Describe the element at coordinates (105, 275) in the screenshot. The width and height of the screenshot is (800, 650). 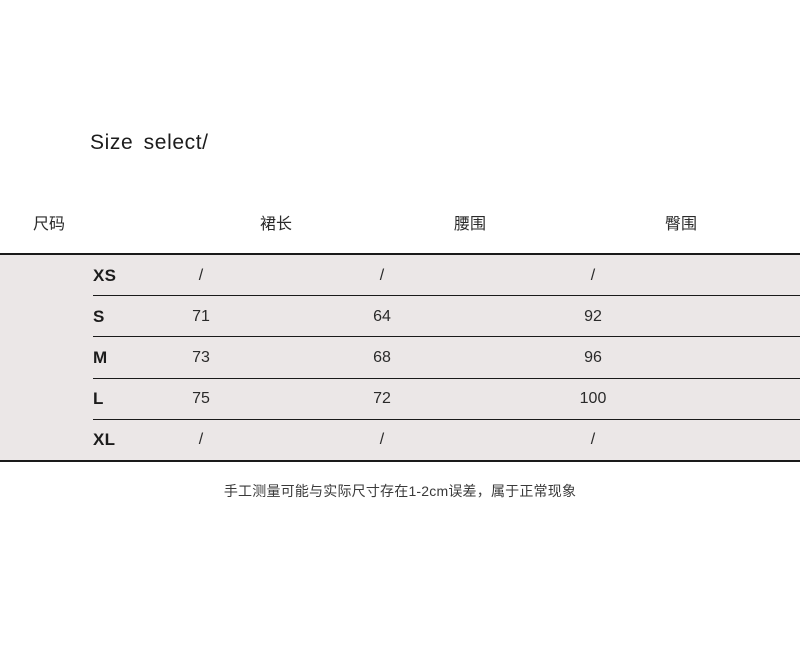
I see `row-size-label: XS` at that location.